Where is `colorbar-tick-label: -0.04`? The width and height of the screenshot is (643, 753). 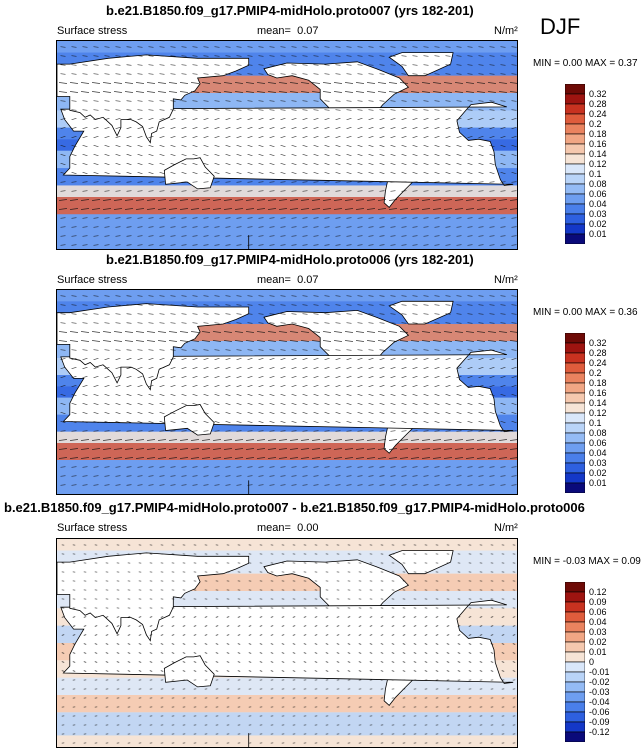
colorbar-tick-label: -0.04 is located at coordinates (599, 701).